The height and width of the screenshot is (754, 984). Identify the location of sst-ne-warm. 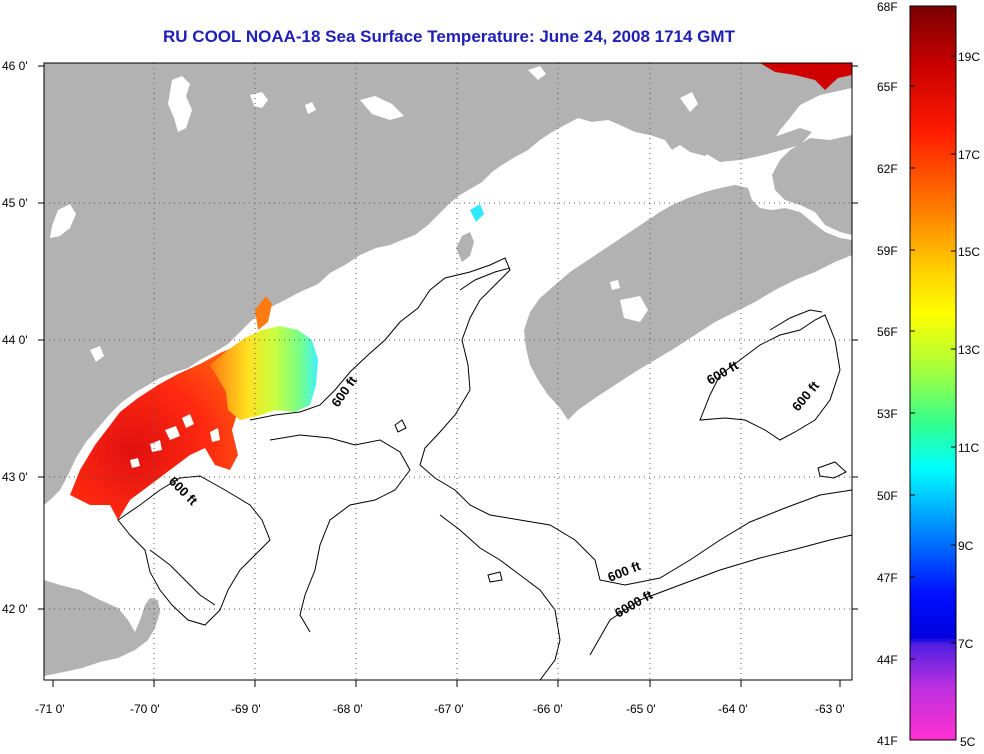
(806, 76).